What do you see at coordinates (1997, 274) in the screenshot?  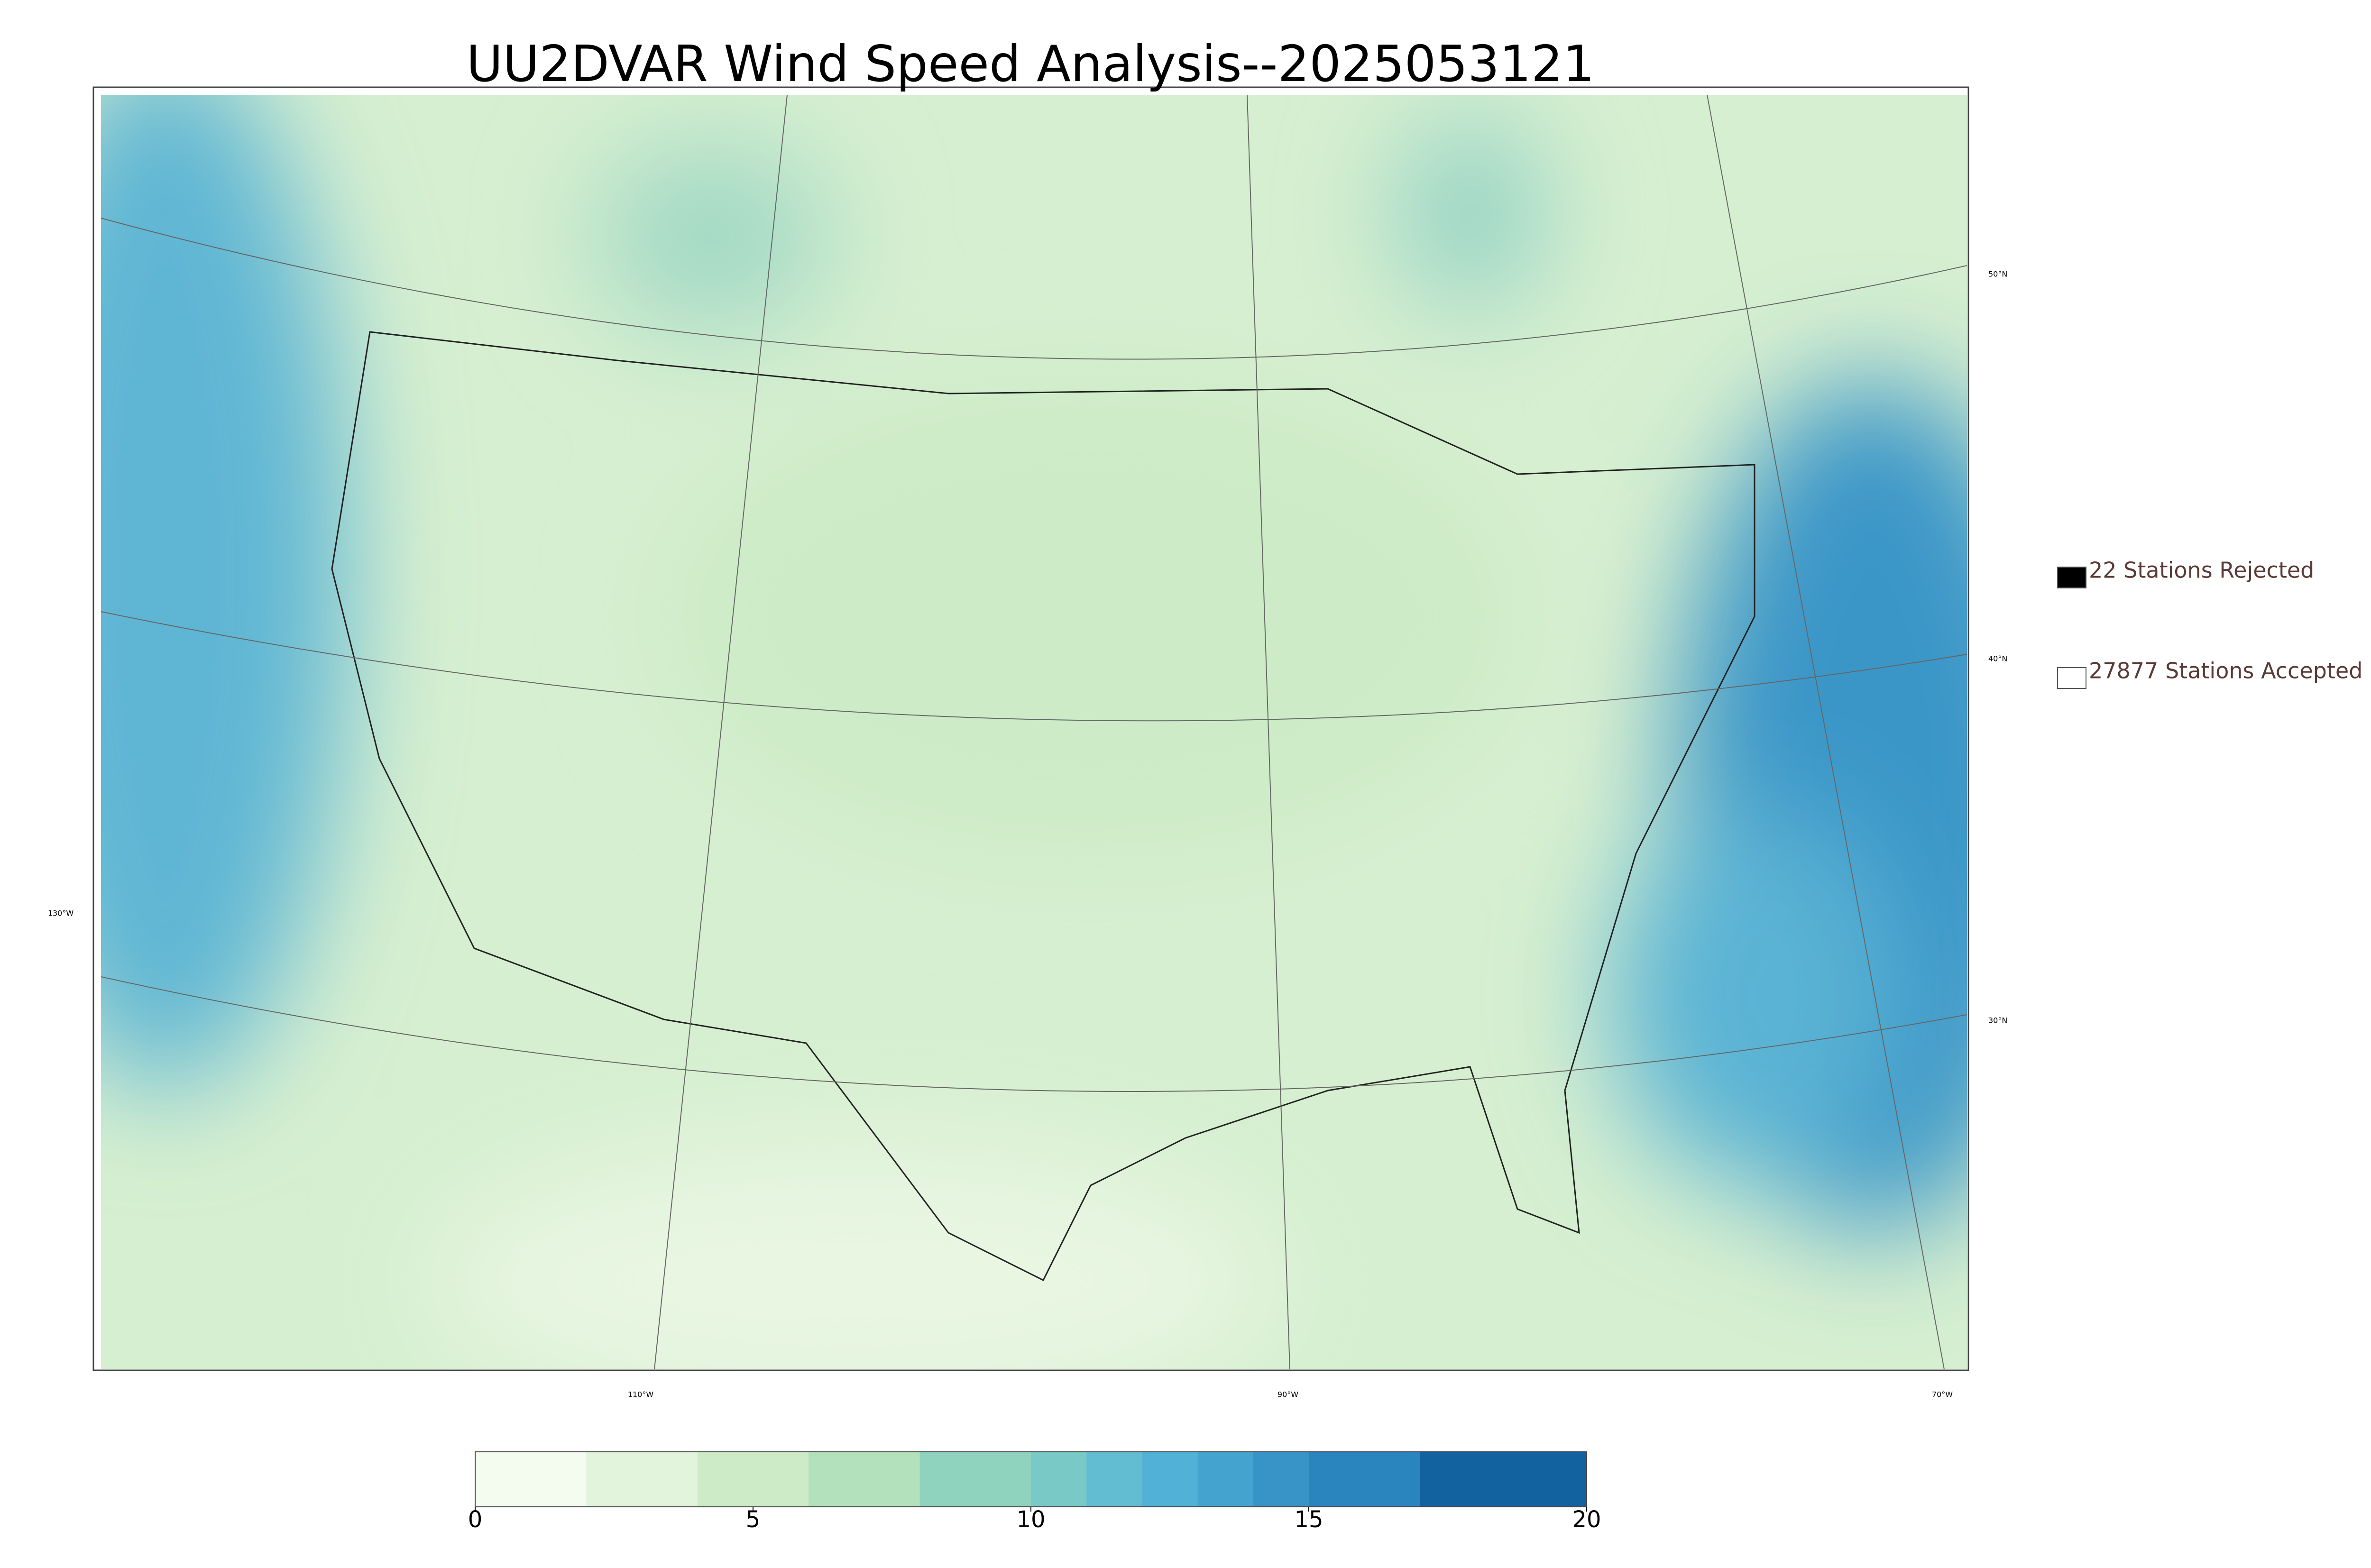 I see `latitude-label: 50°N` at bounding box center [1997, 274].